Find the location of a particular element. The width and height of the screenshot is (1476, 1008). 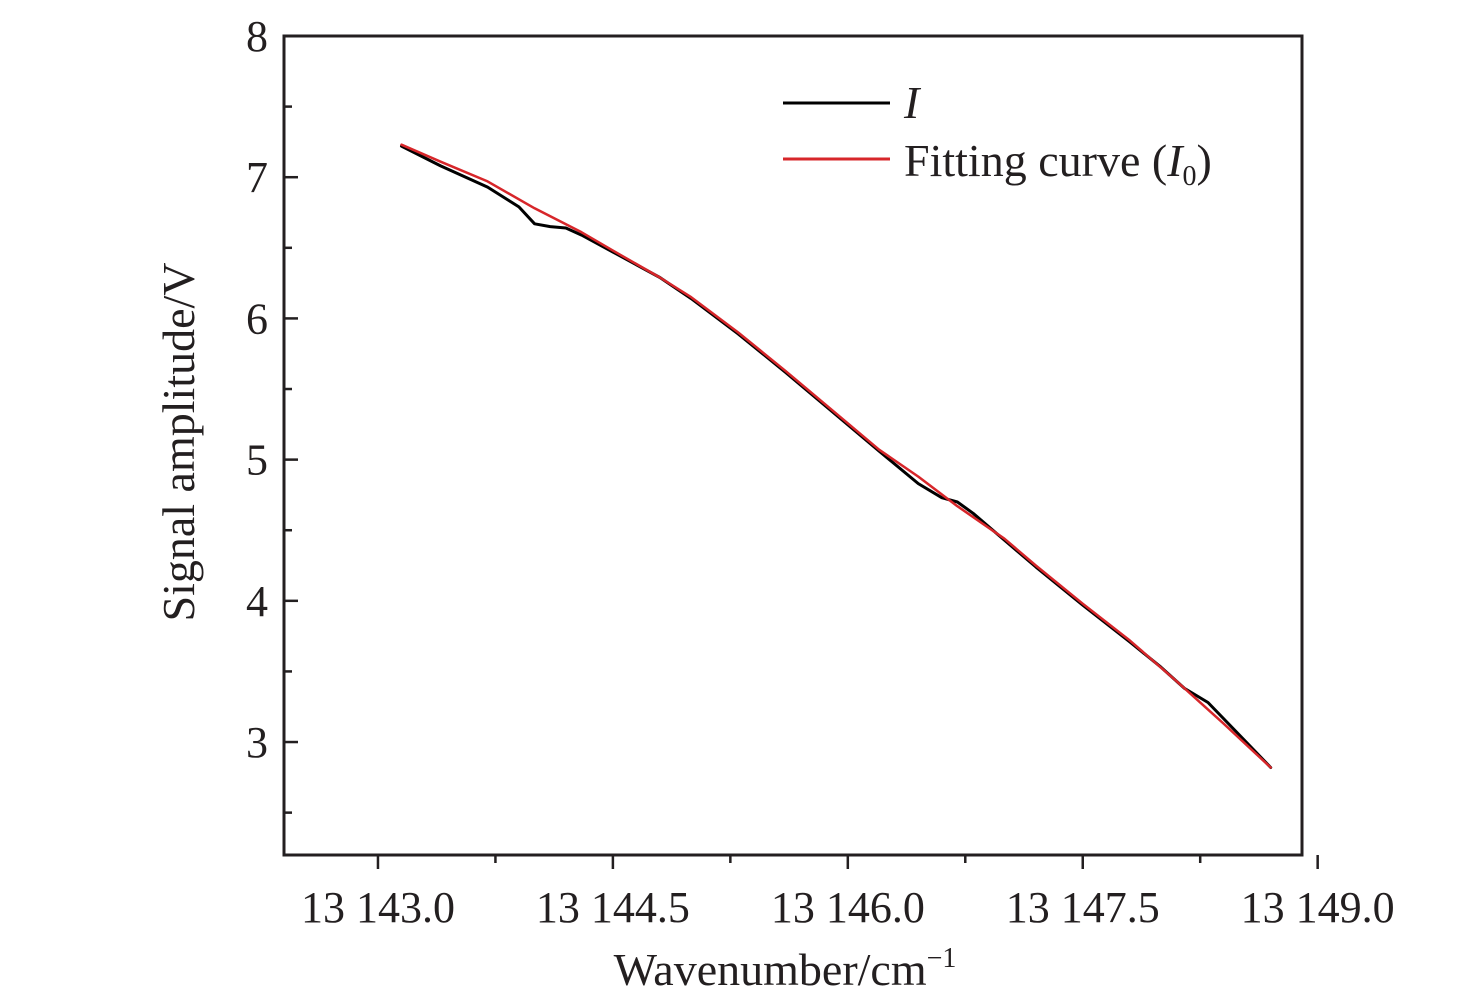

x-tick-label: 13 146.0 is located at coordinates (848, 907).